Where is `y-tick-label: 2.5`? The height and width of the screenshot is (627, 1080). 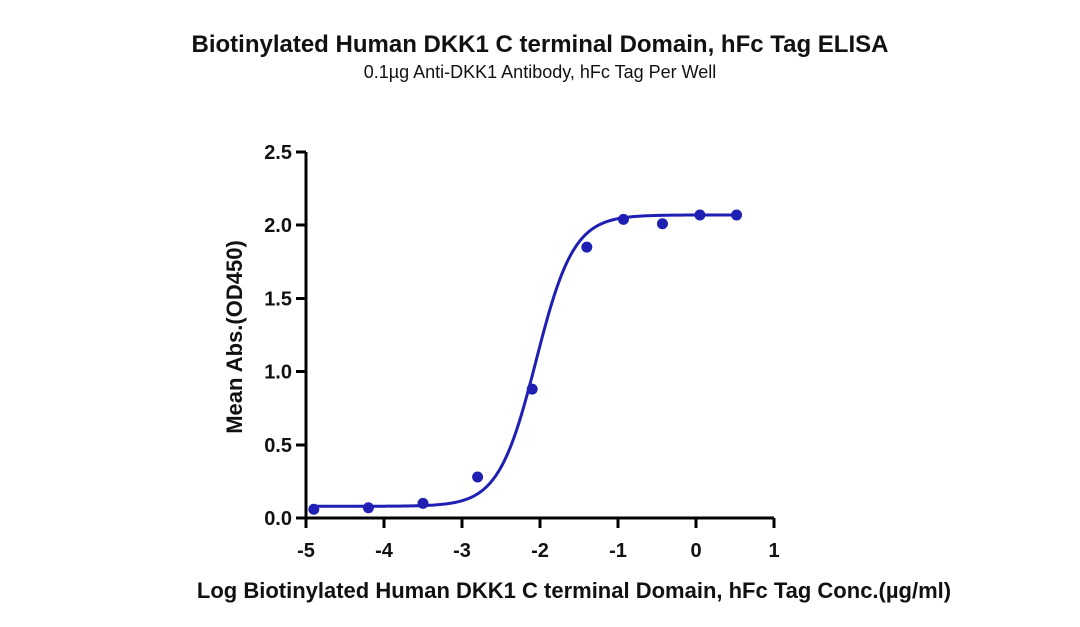
y-tick-label: 2.5 is located at coordinates (278, 153).